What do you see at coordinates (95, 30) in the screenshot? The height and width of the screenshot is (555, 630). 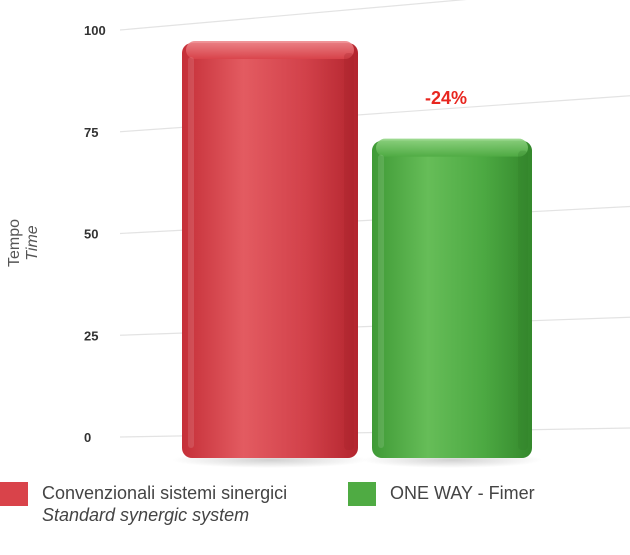 I see `y-tick-label: 100` at bounding box center [95, 30].